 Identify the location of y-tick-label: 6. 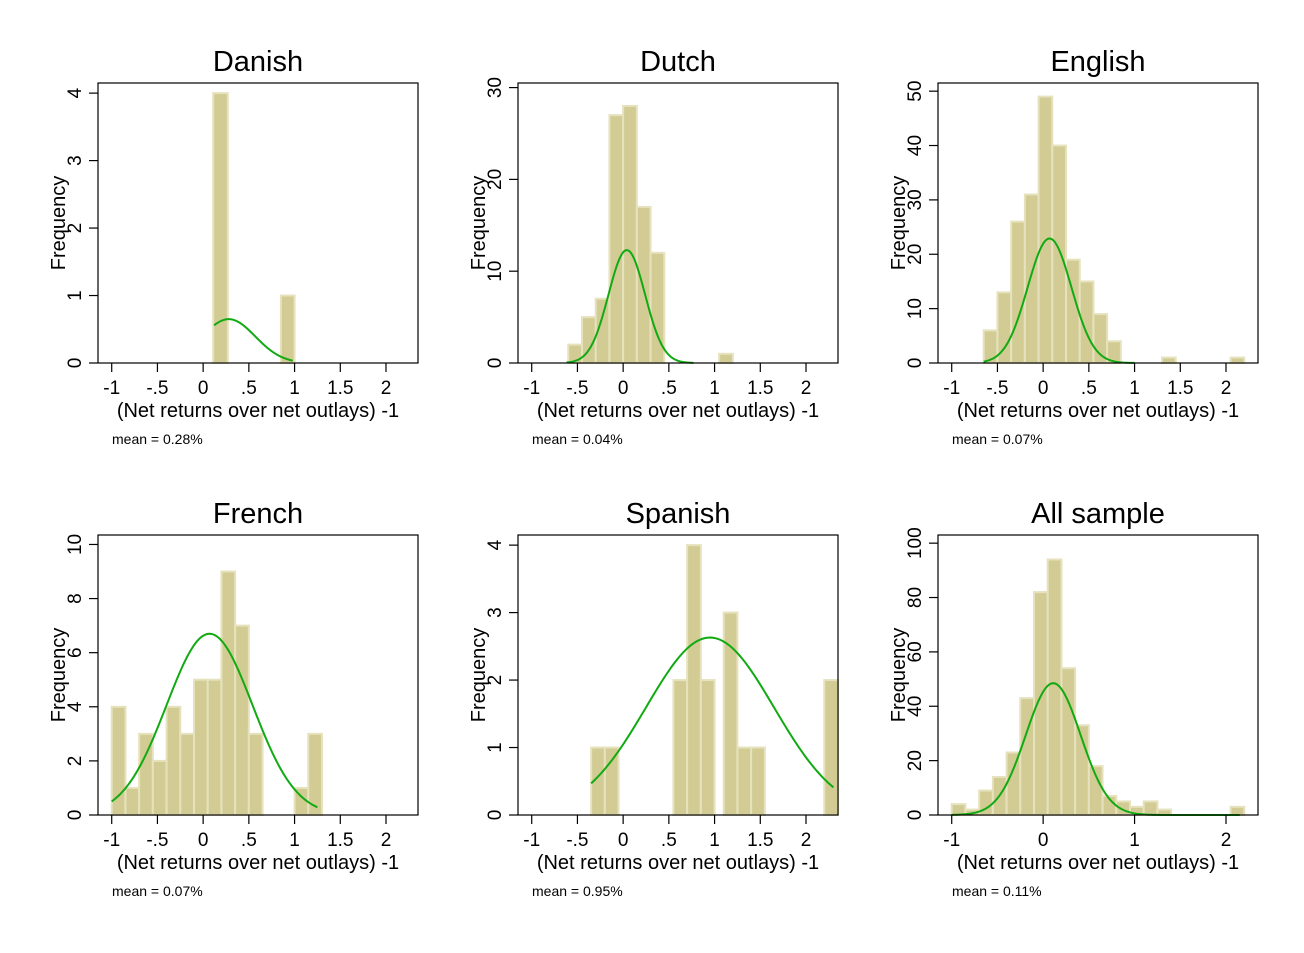
(75, 652).